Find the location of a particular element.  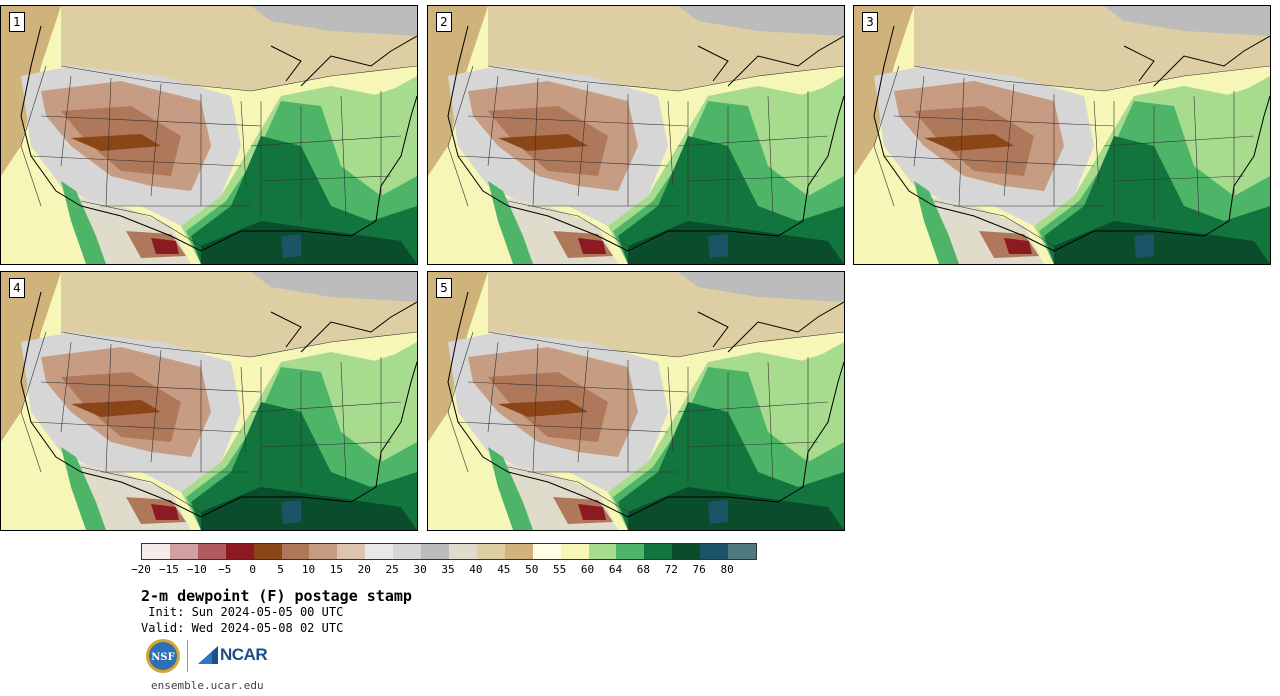

ncar-logo-icon is located at coordinates (208, 655).